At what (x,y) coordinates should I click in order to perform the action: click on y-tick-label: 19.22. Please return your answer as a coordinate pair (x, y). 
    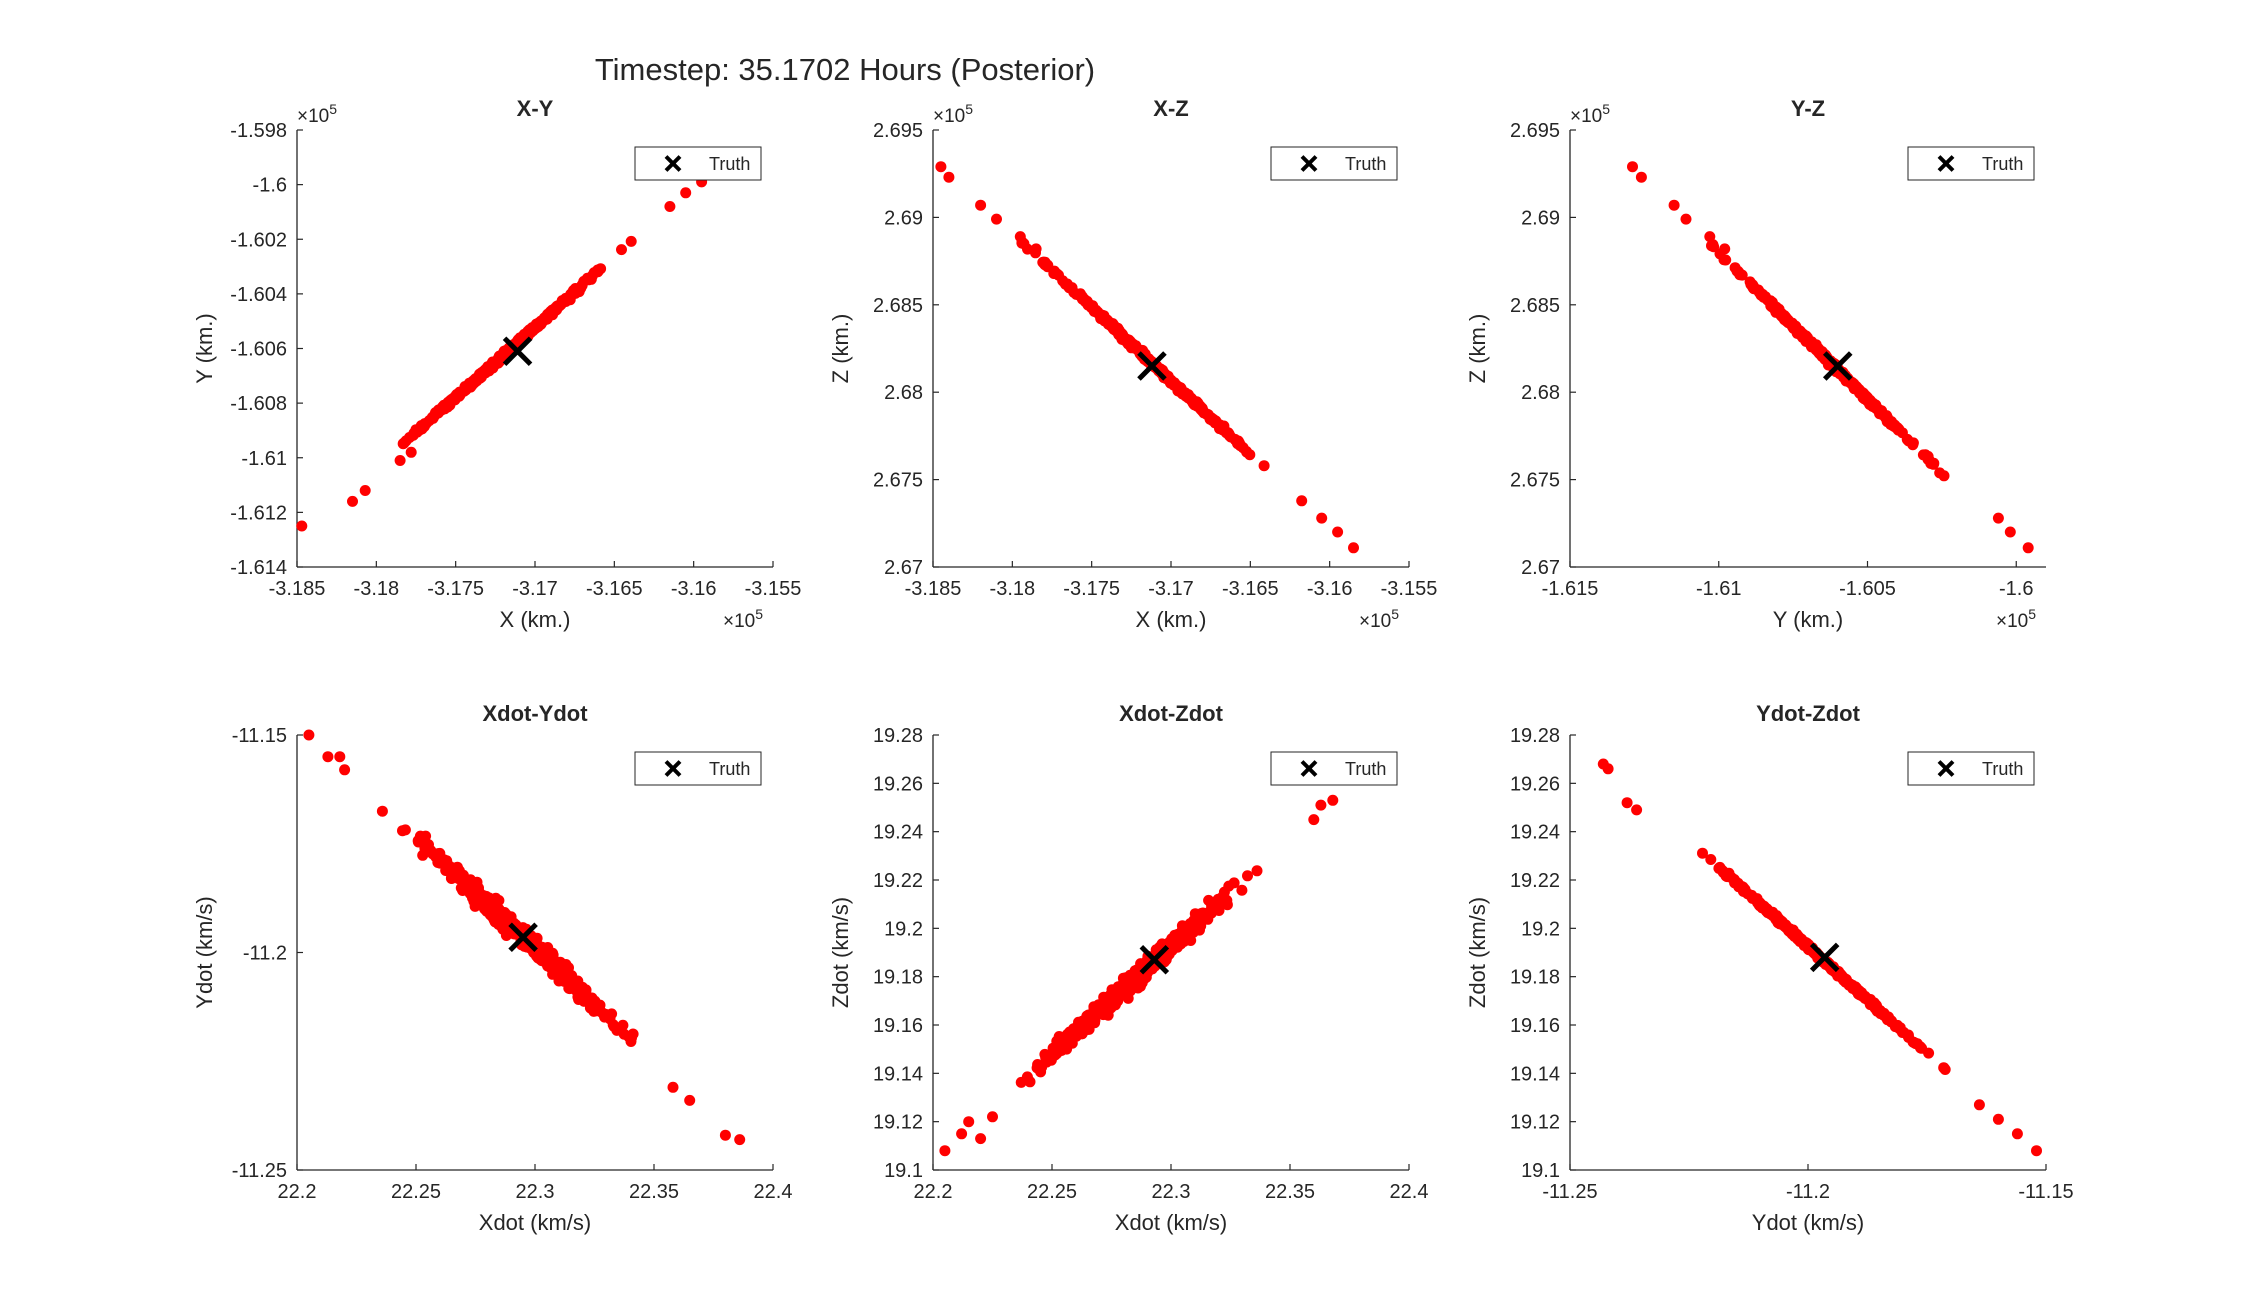
    Looking at the image, I should click on (1535, 881).